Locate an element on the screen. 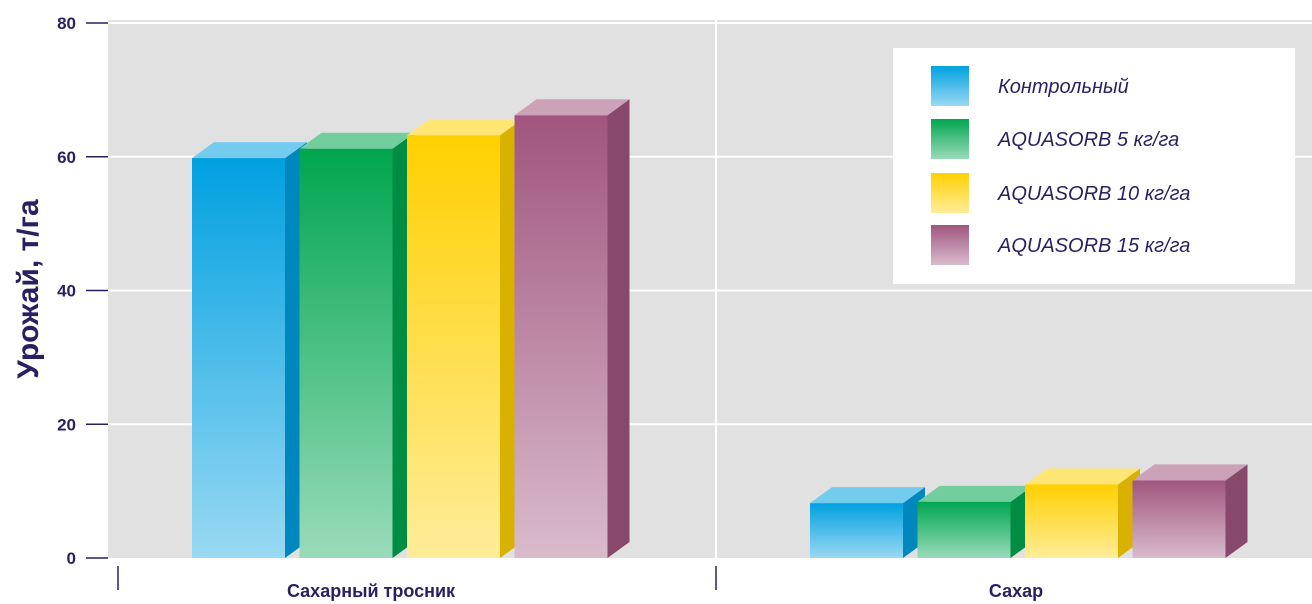  x-axis: Сахарный тросник Сахар is located at coordinates (580, 583).